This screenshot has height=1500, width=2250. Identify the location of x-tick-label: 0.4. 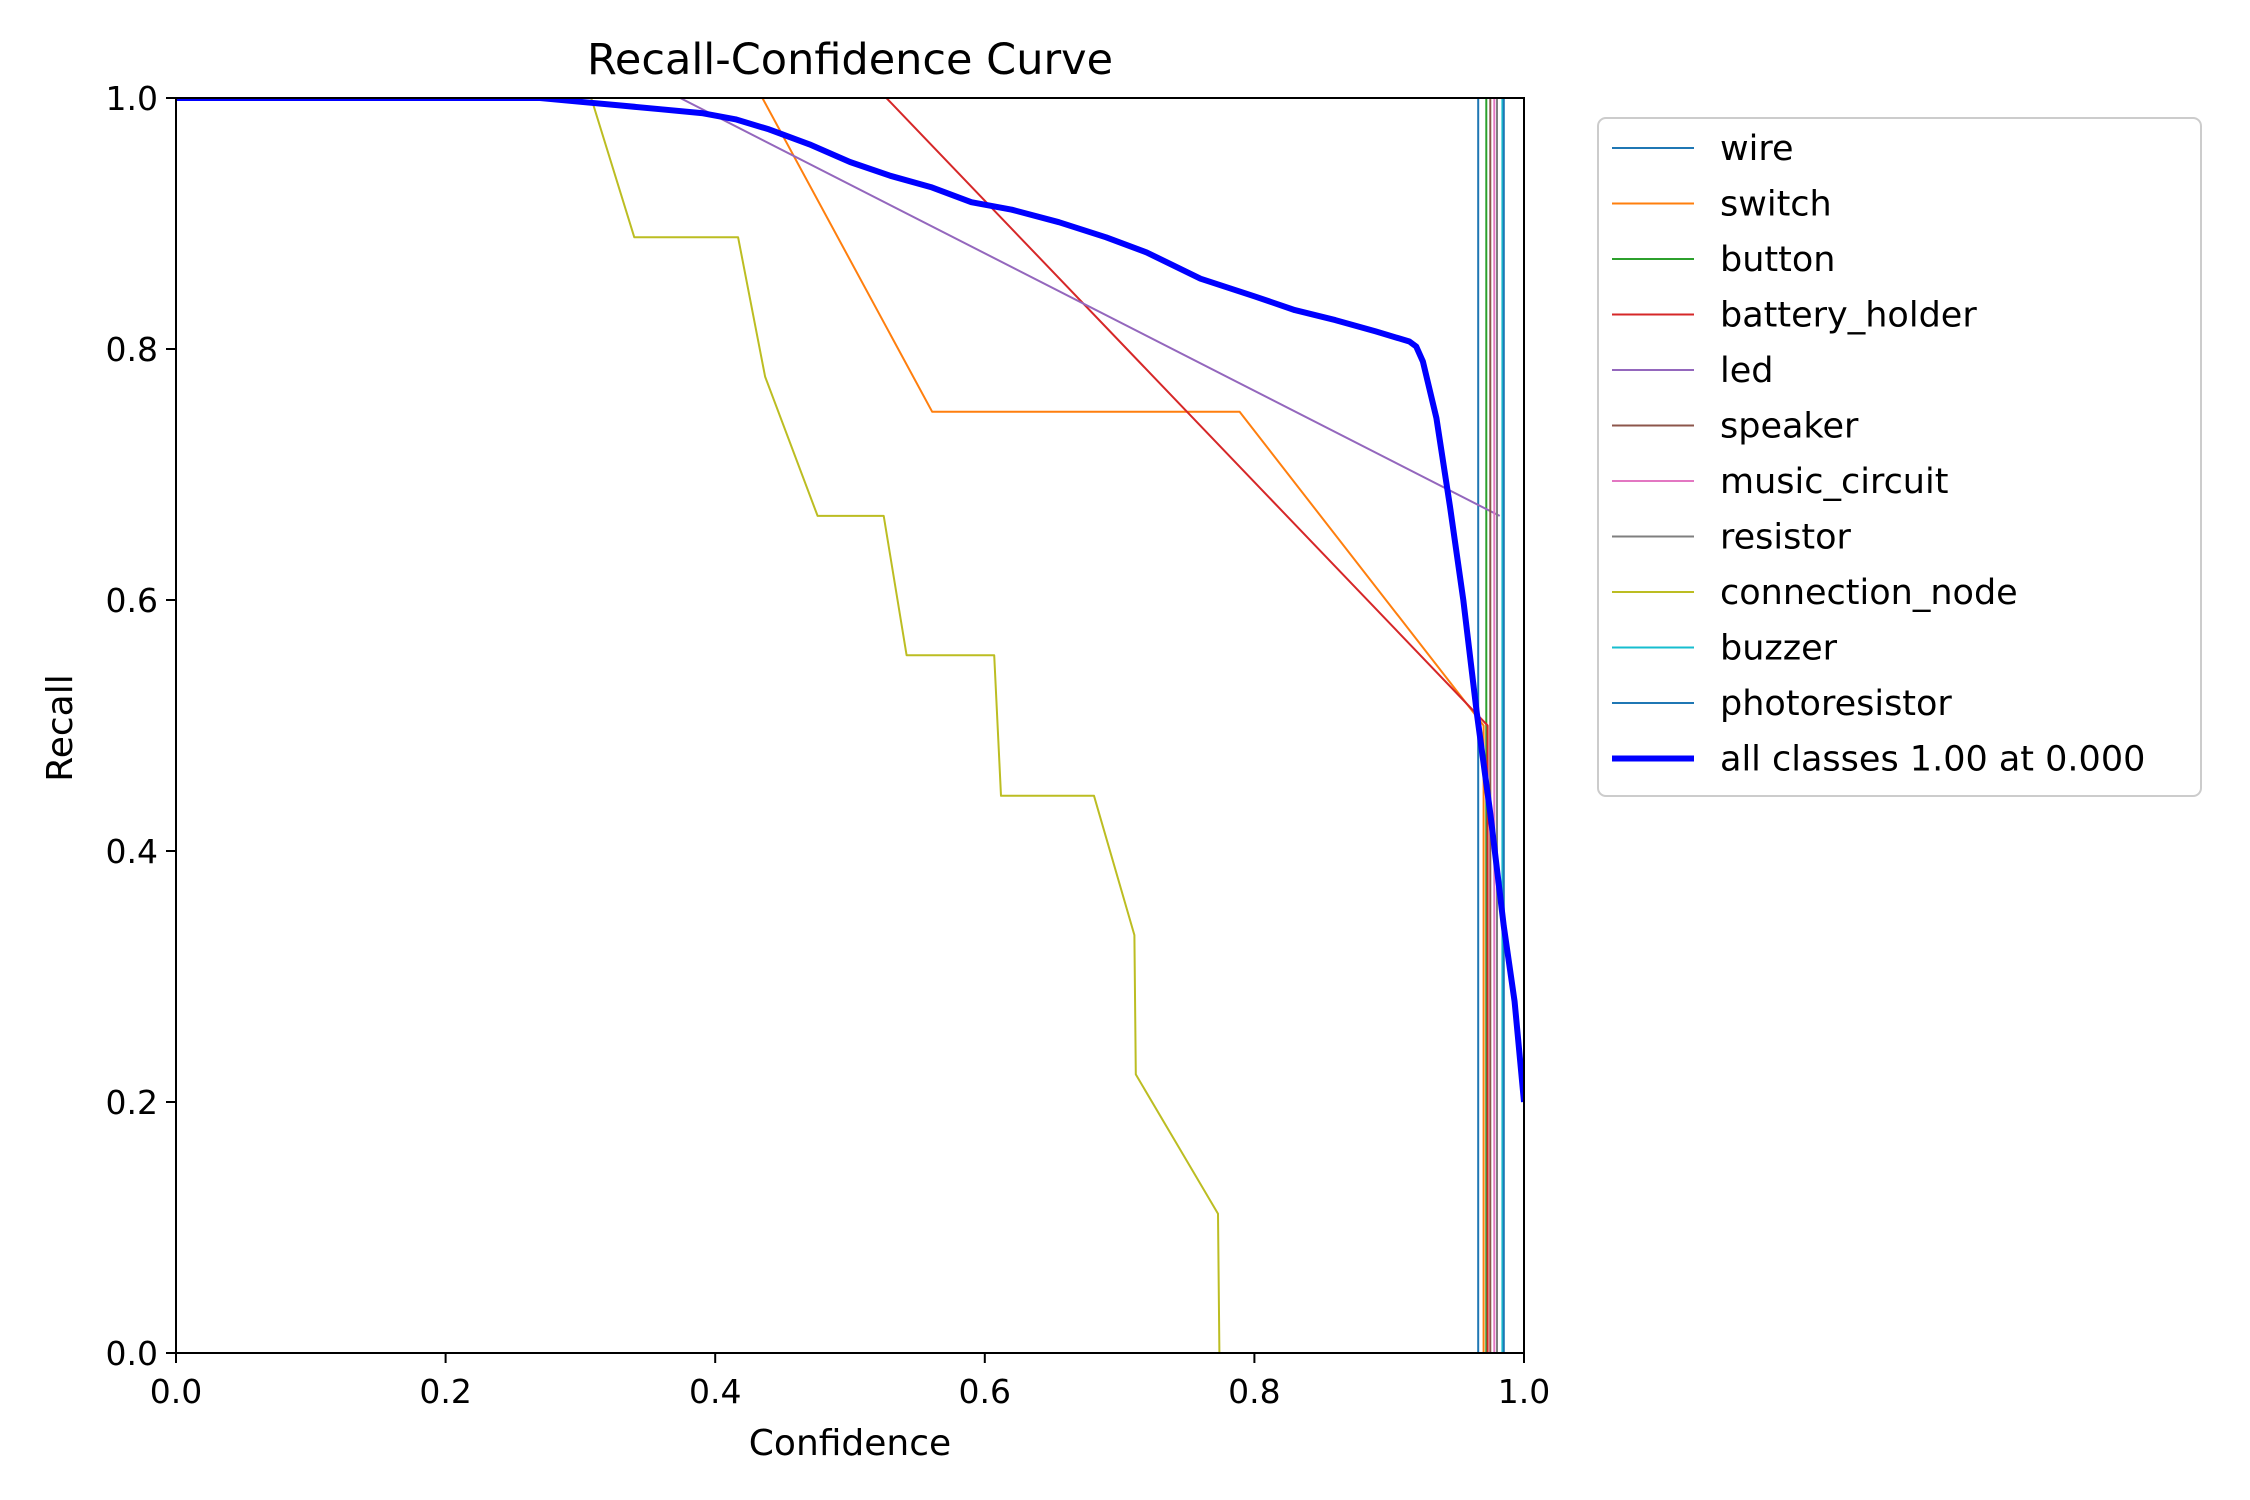
(715, 1391).